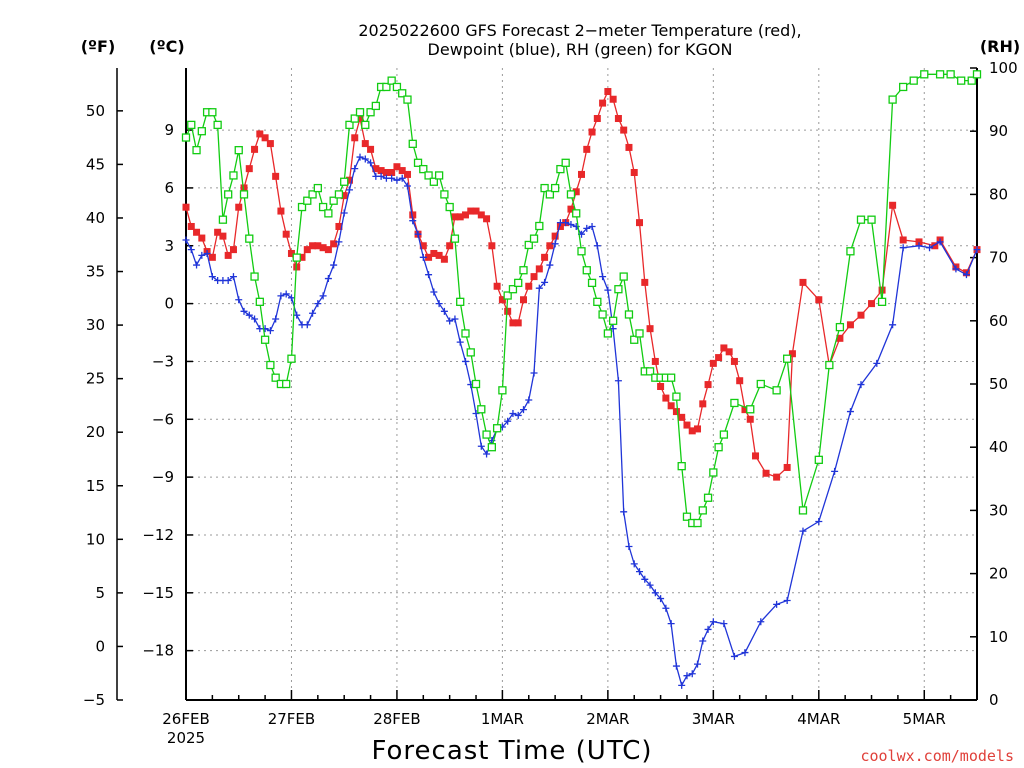 Image resolution: width=1024 pixels, height=768 pixels. Describe the element at coordinates (580, 49) in the screenshot. I see `chart-subtitle: Dewpoint (blue), RH (green) for KGON` at that location.